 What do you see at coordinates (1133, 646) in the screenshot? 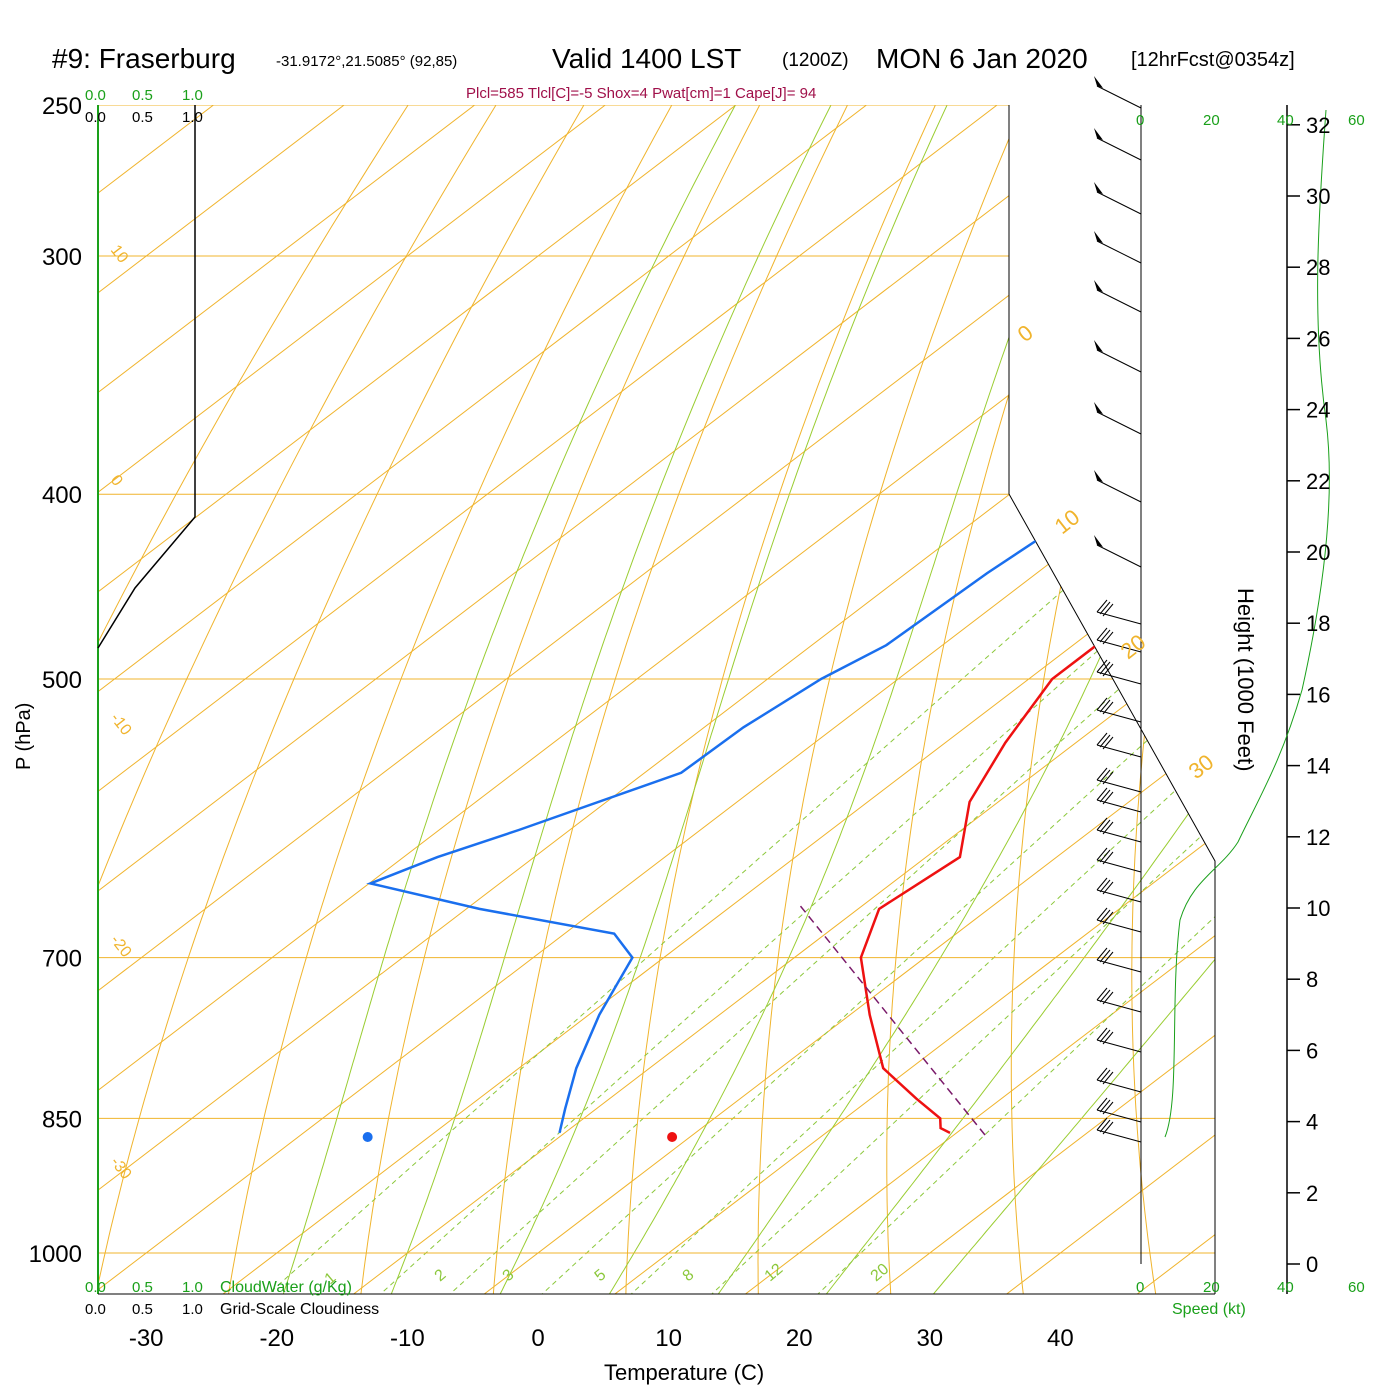
I see `isotherm-label: 20` at bounding box center [1133, 646].